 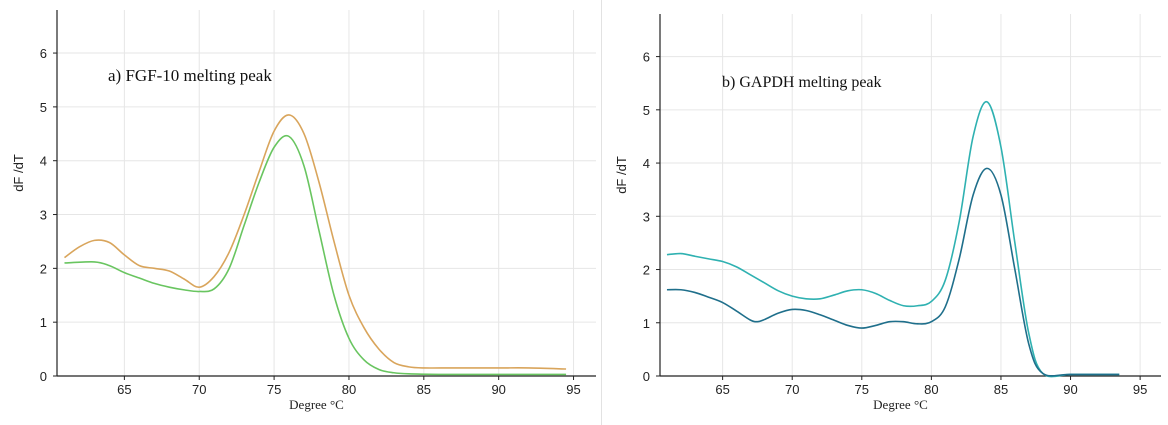 I want to click on chart-title: b) GAPDH melting peak, so click(x=802, y=82).